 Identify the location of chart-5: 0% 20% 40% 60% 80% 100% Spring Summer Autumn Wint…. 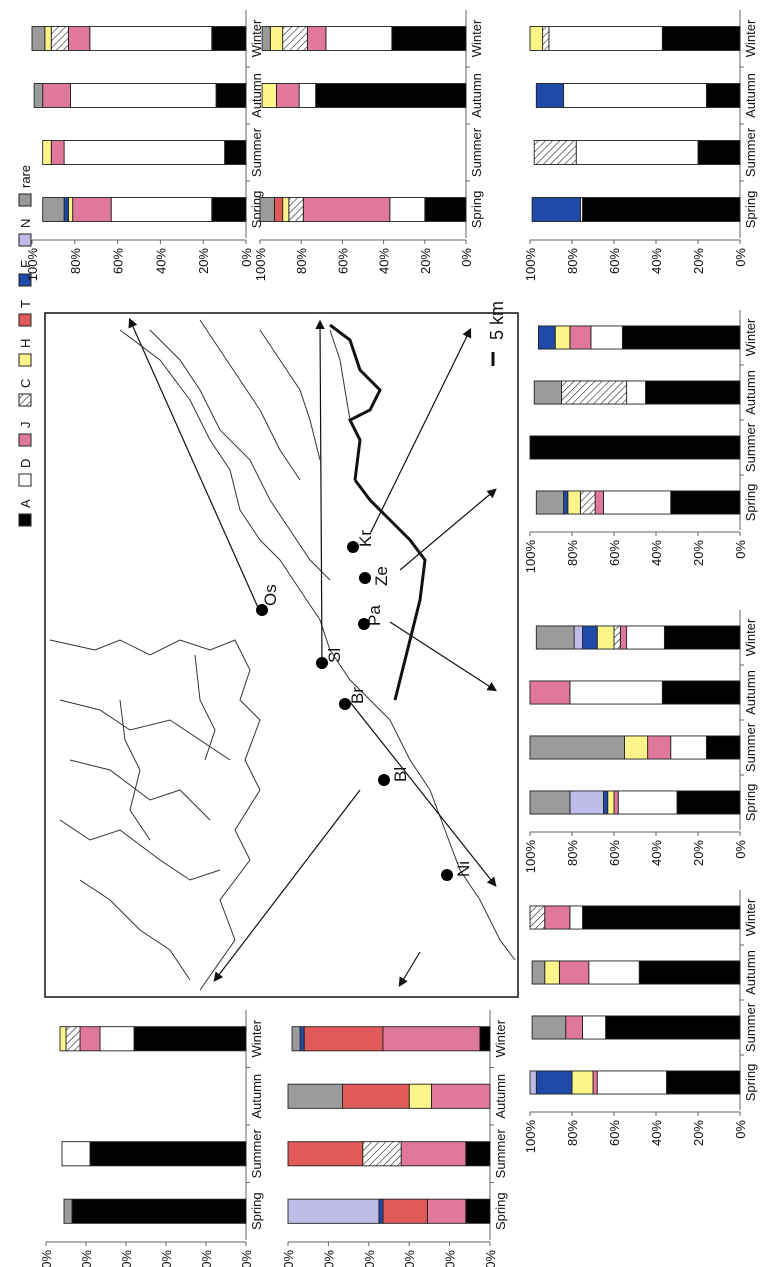
(640, 741).